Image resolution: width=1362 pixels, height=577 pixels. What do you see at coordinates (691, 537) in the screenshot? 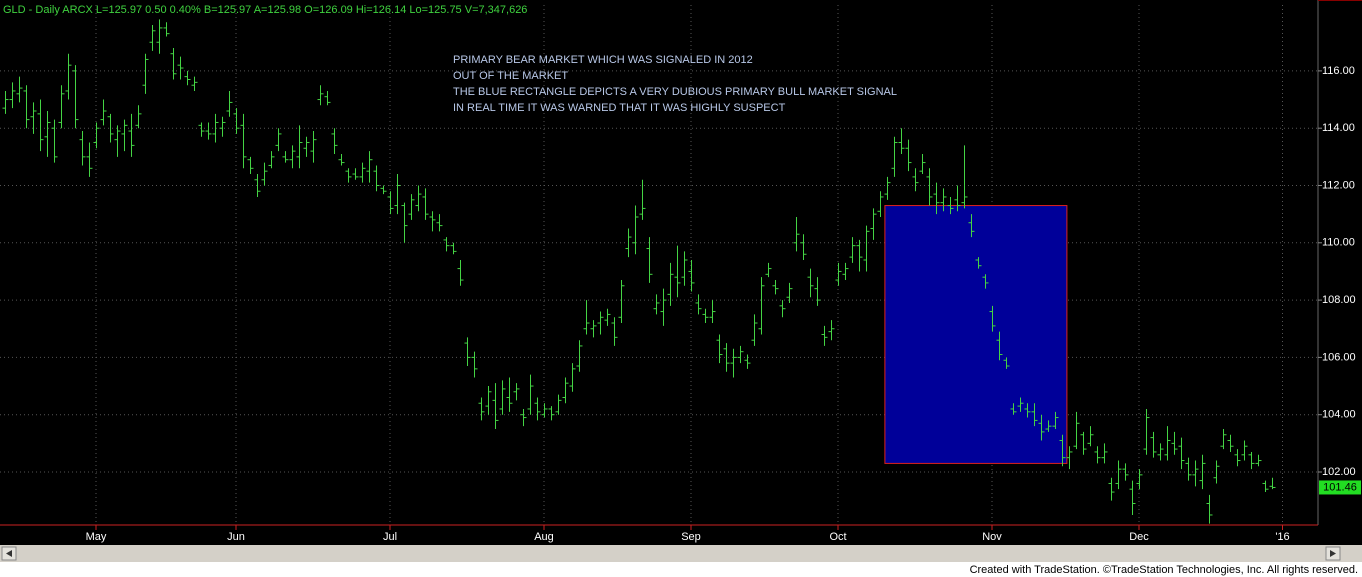
I see `x-tick-label: Sep` at bounding box center [691, 537].